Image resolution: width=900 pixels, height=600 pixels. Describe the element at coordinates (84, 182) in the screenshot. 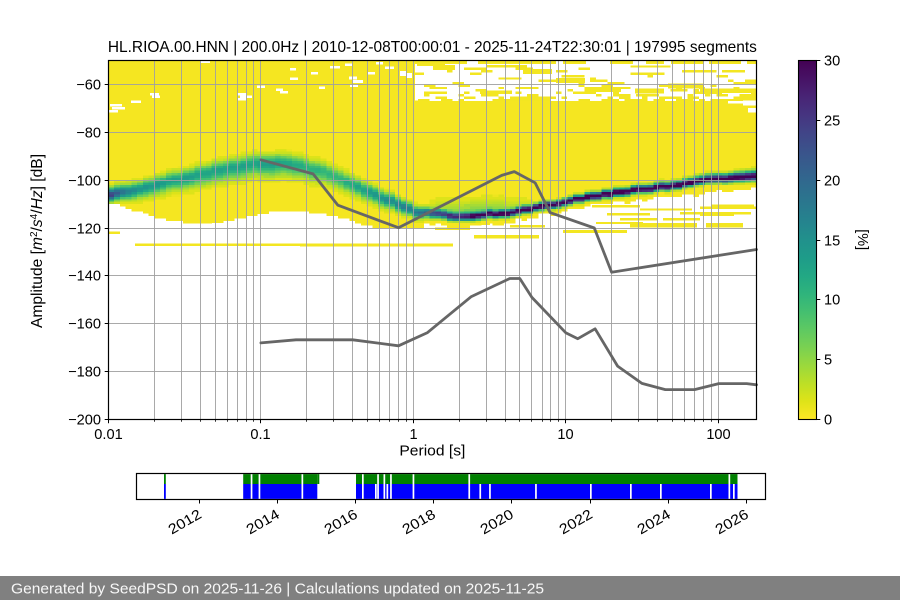

I see `svg-text: −100` at that location.